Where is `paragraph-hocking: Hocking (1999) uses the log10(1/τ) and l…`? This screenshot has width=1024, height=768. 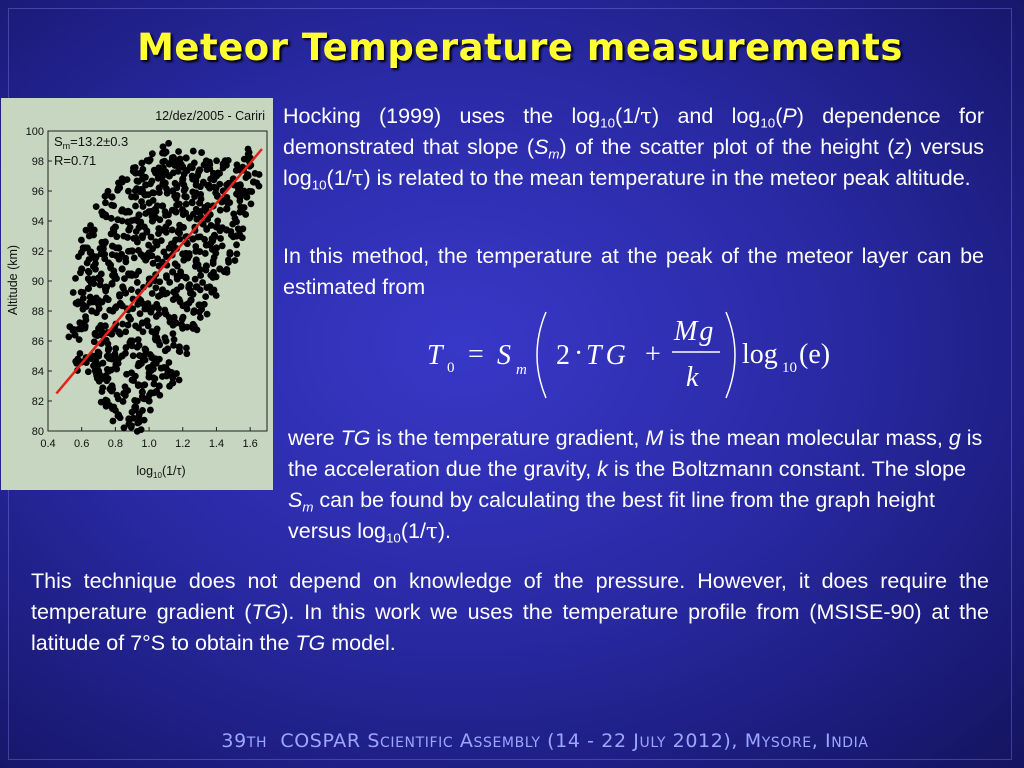
paragraph-hocking: Hocking (1999) uses the log10(1/τ) and l… is located at coordinates (633, 147).